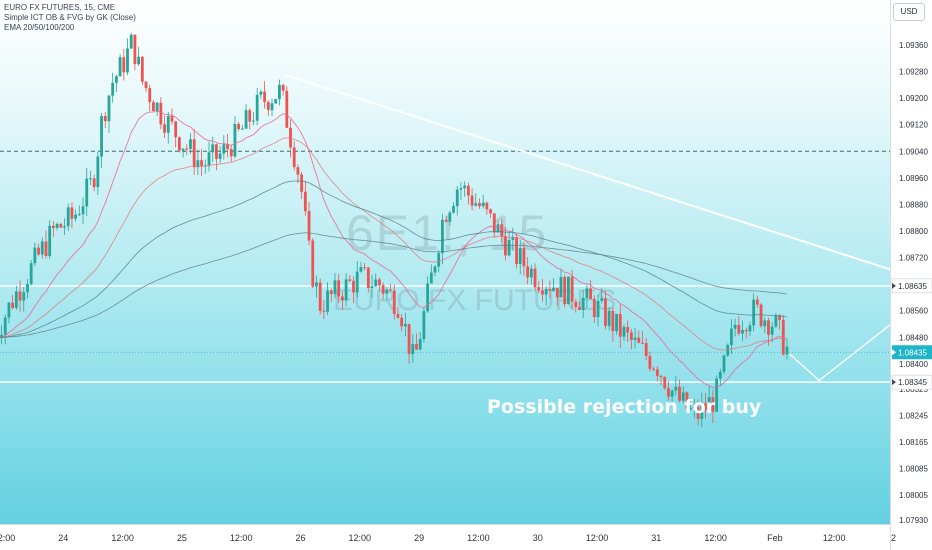 Image resolution: width=932 pixels, height=550 pixels. I want to click on currency-button: USD, so click(909, 12).